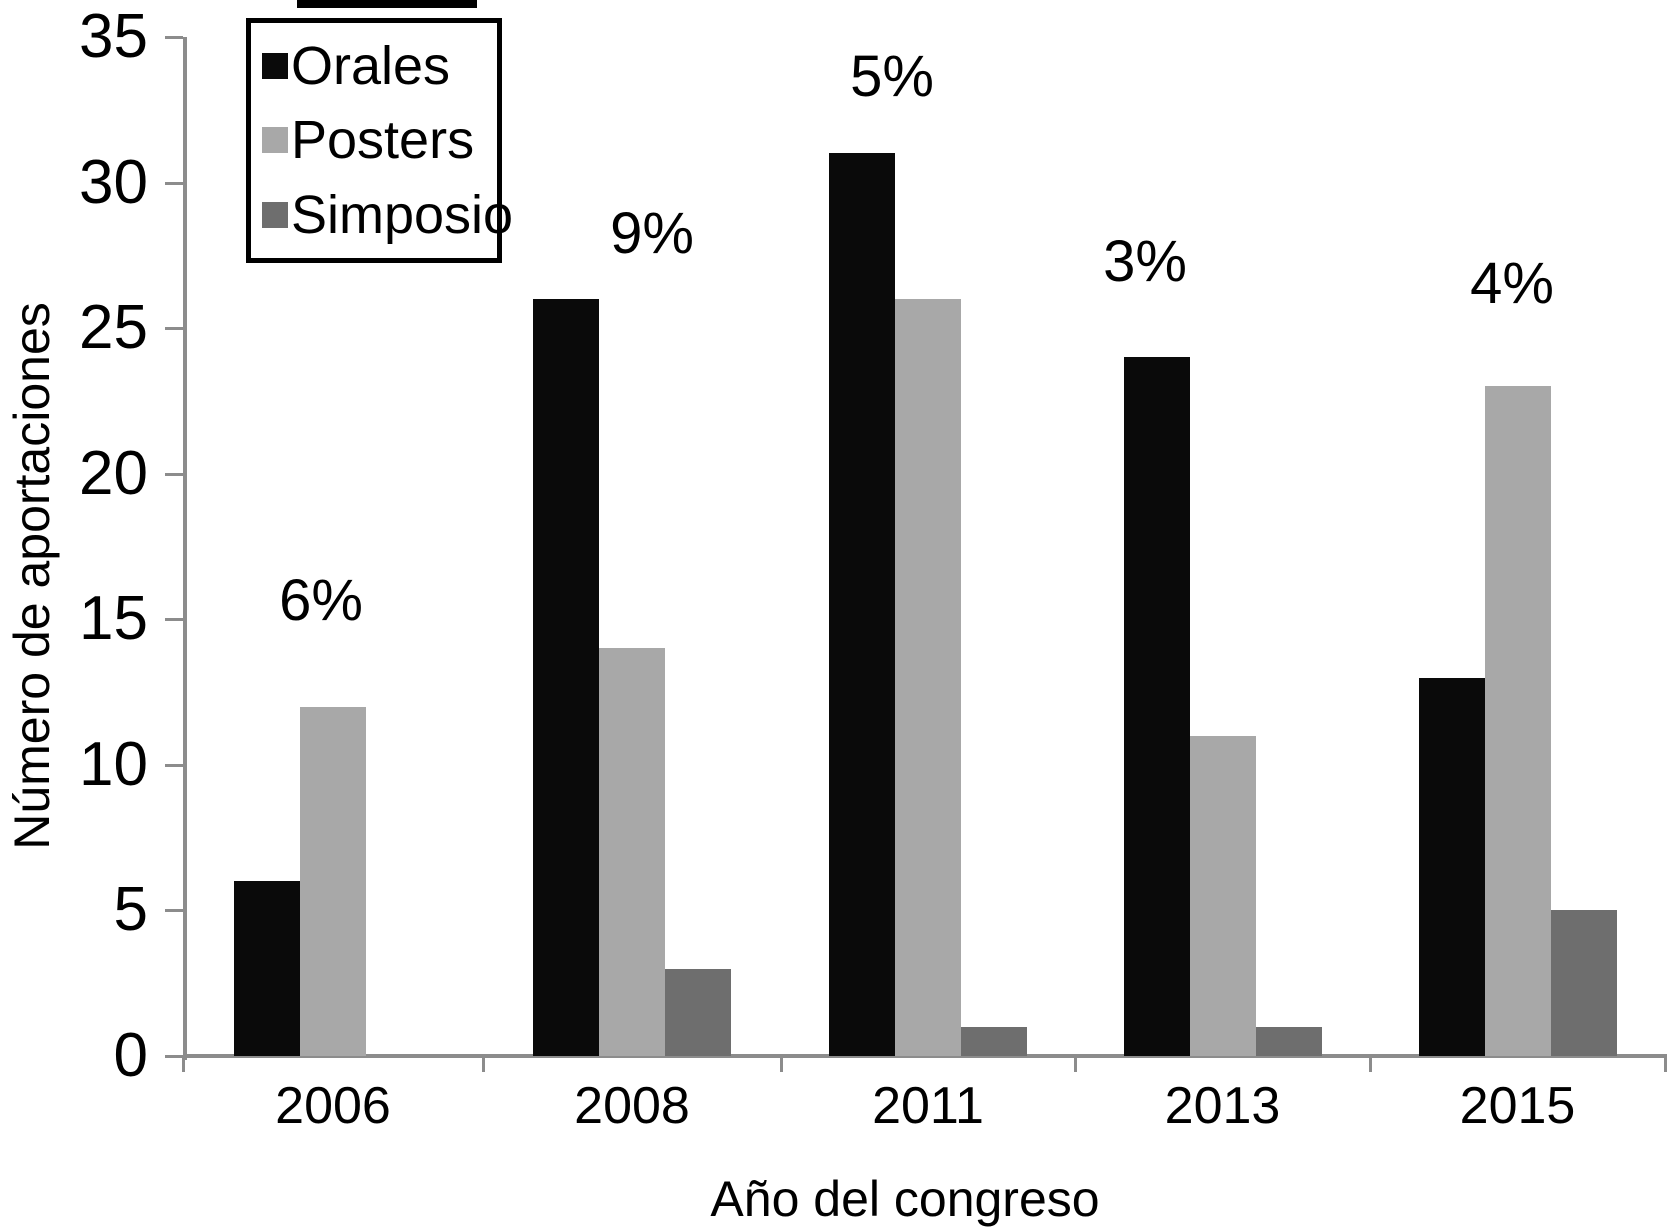  I want to click on legend-item-orales: Orales, so click(379, 66).